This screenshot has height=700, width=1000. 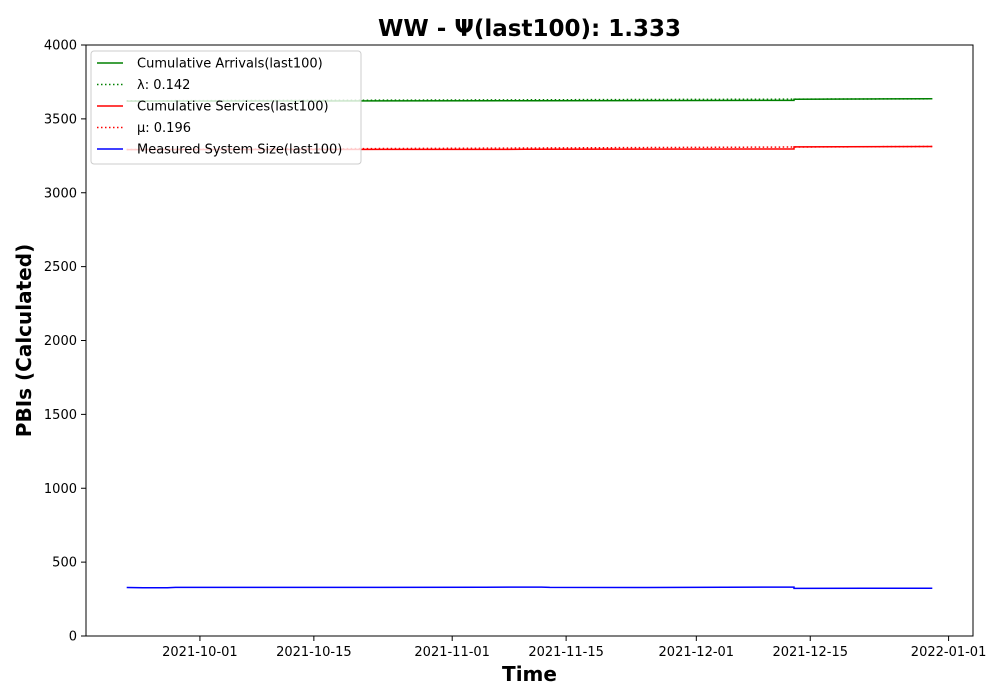 What do you see at coordinates (60, 415) in the screenshot?
I see `y-tick-label: 1500` at bounding box center [60, 415].